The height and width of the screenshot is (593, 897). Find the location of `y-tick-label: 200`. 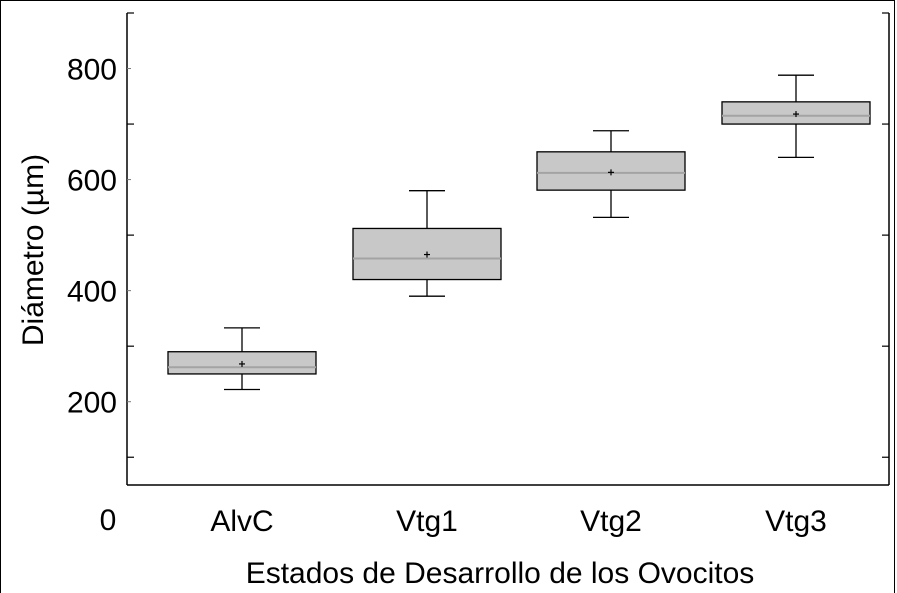

y-tick-label: 200 is located at coordinates (92, 403).